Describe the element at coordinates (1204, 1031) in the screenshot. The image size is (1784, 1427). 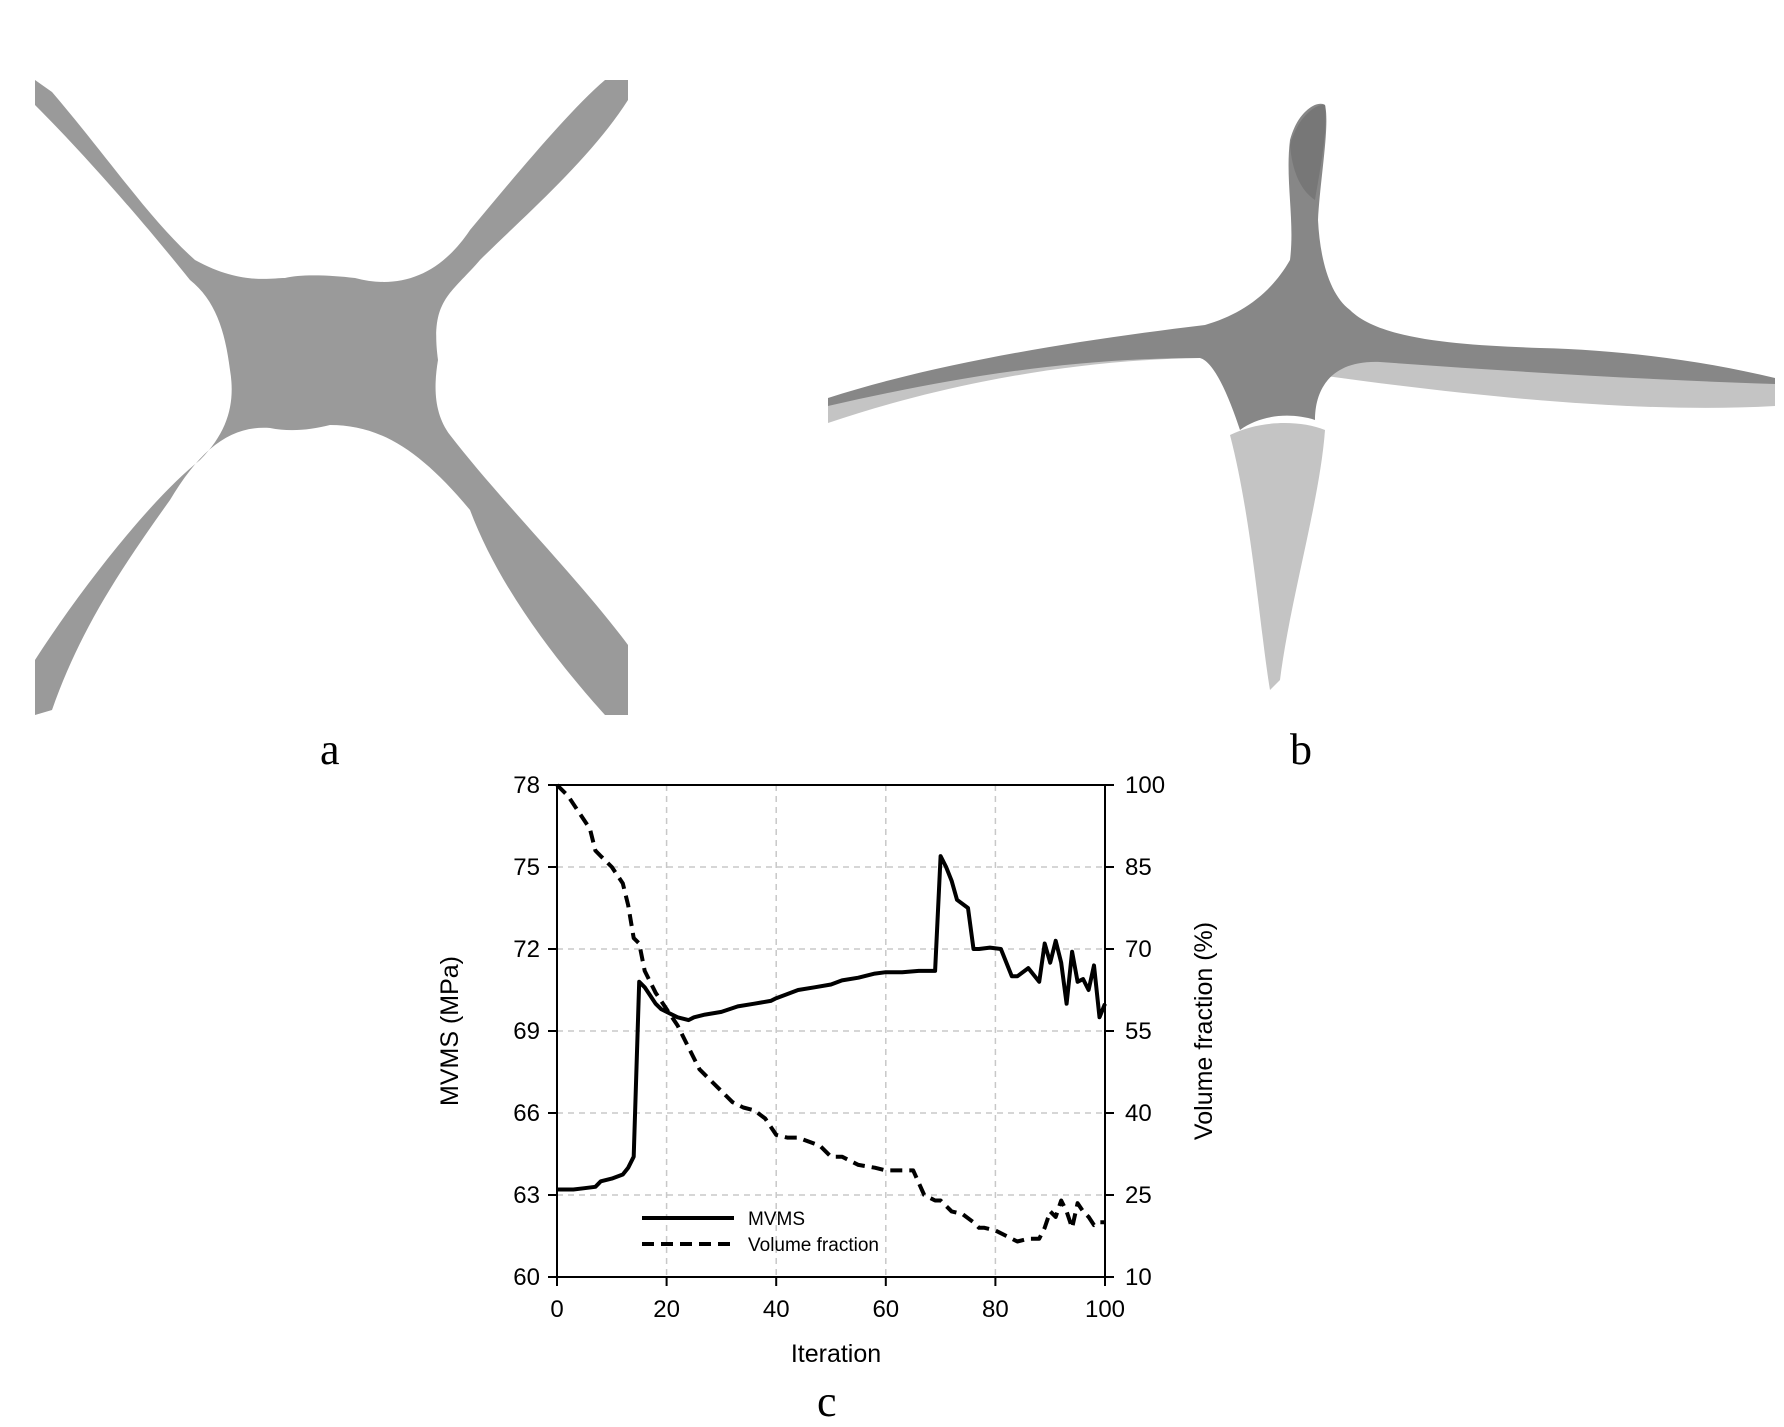
I see `y2-axis-title: Volume fraction (%)` at that location.